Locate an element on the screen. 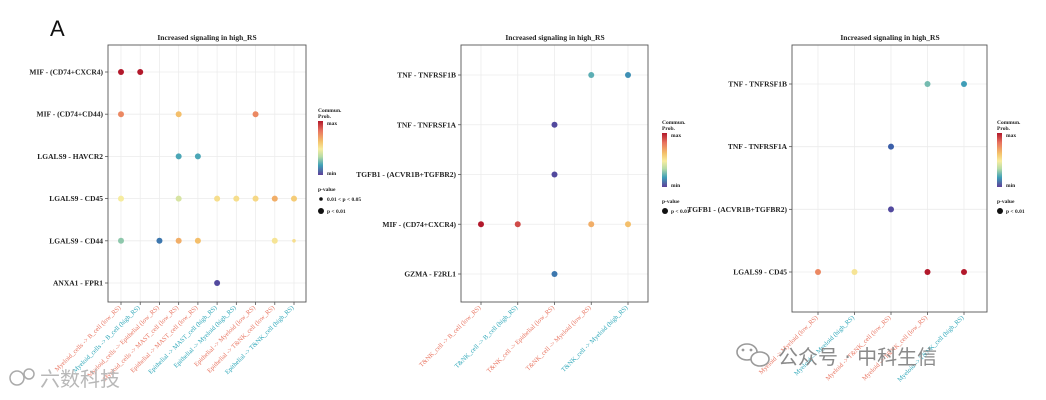  watermark-right: 公众号 · 中科生信 is located at coordinates (857, 357).